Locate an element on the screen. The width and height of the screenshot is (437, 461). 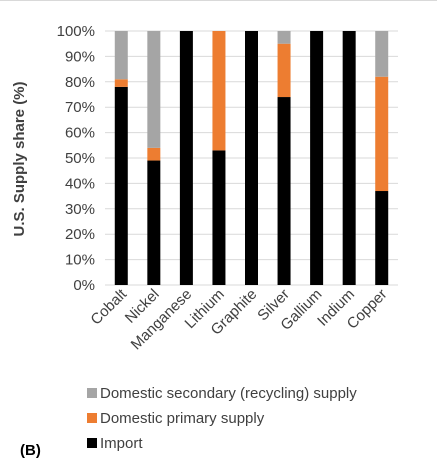
y-axis-title: U.S. Supply share (%) is located at coordinates (19, 158).